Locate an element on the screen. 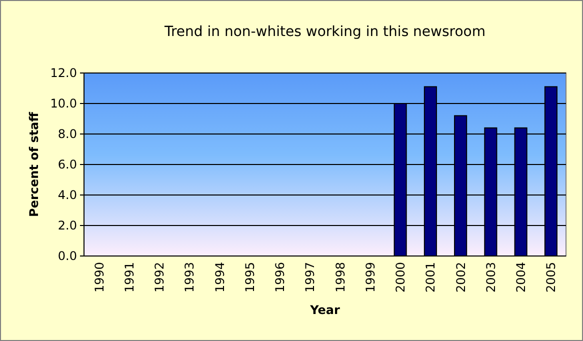 The width and height of the screenshot is (583, 341). x-tick-label: 2003 is located at coordinates (491, 277).